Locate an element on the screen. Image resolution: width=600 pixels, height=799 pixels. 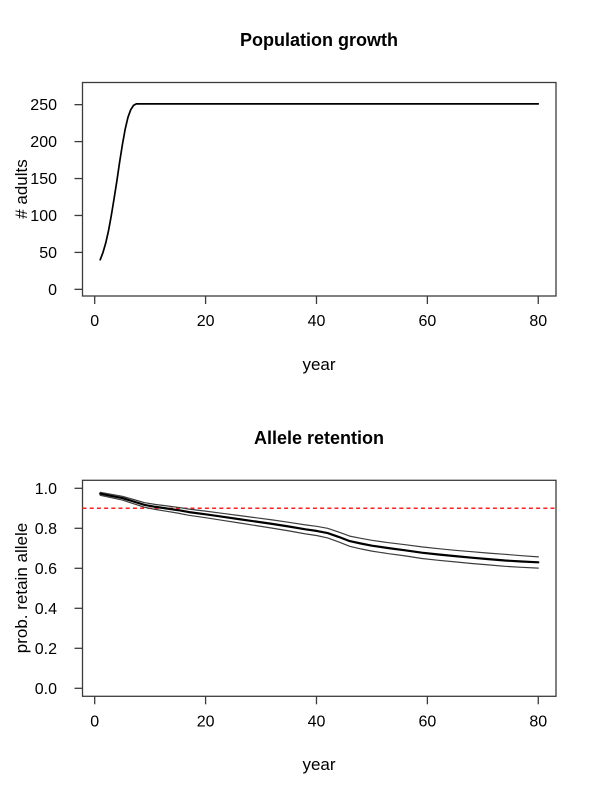
y-tick-label: 250 is located at coordinates (43, 105).